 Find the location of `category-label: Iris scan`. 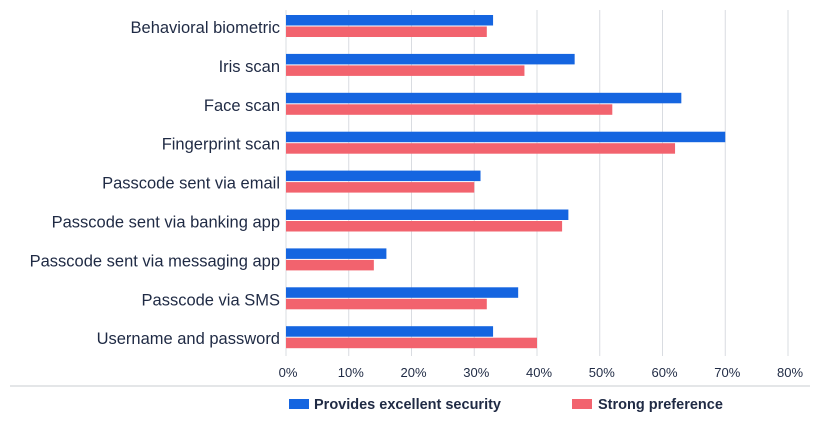

category-label: Iris scan is located at coordinates (249, 67).